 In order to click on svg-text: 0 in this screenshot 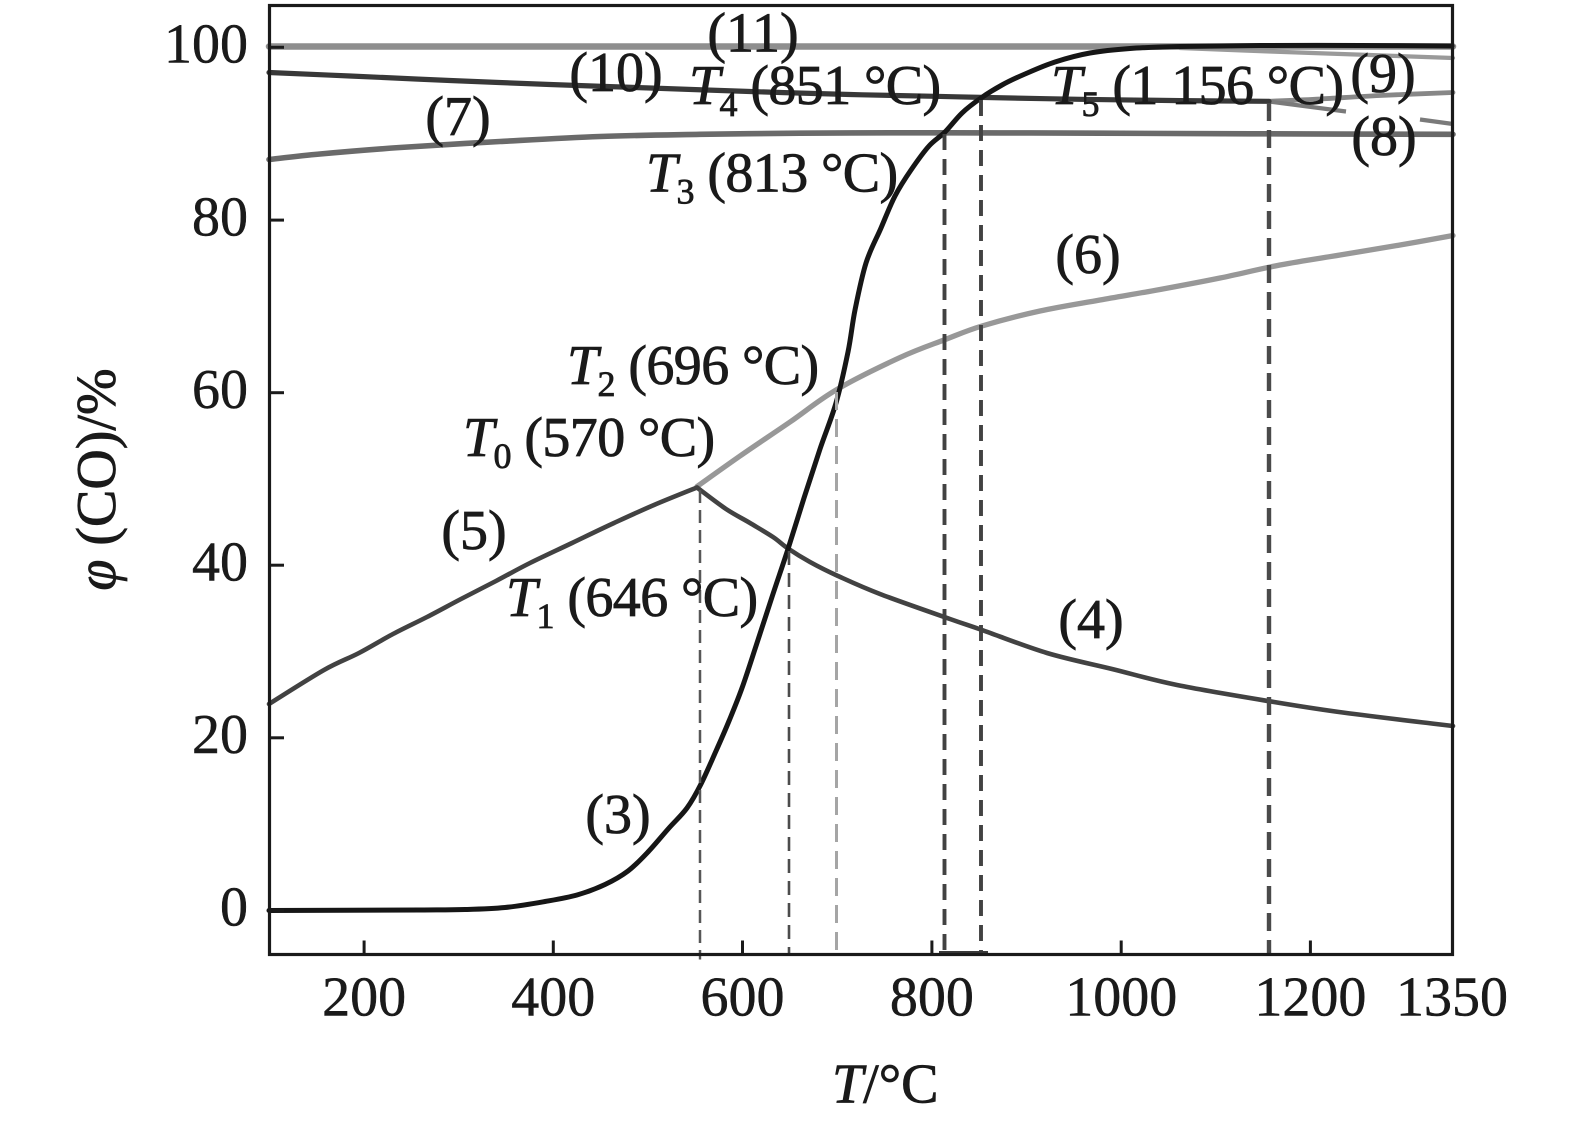, I will do `click(234, 908)`.